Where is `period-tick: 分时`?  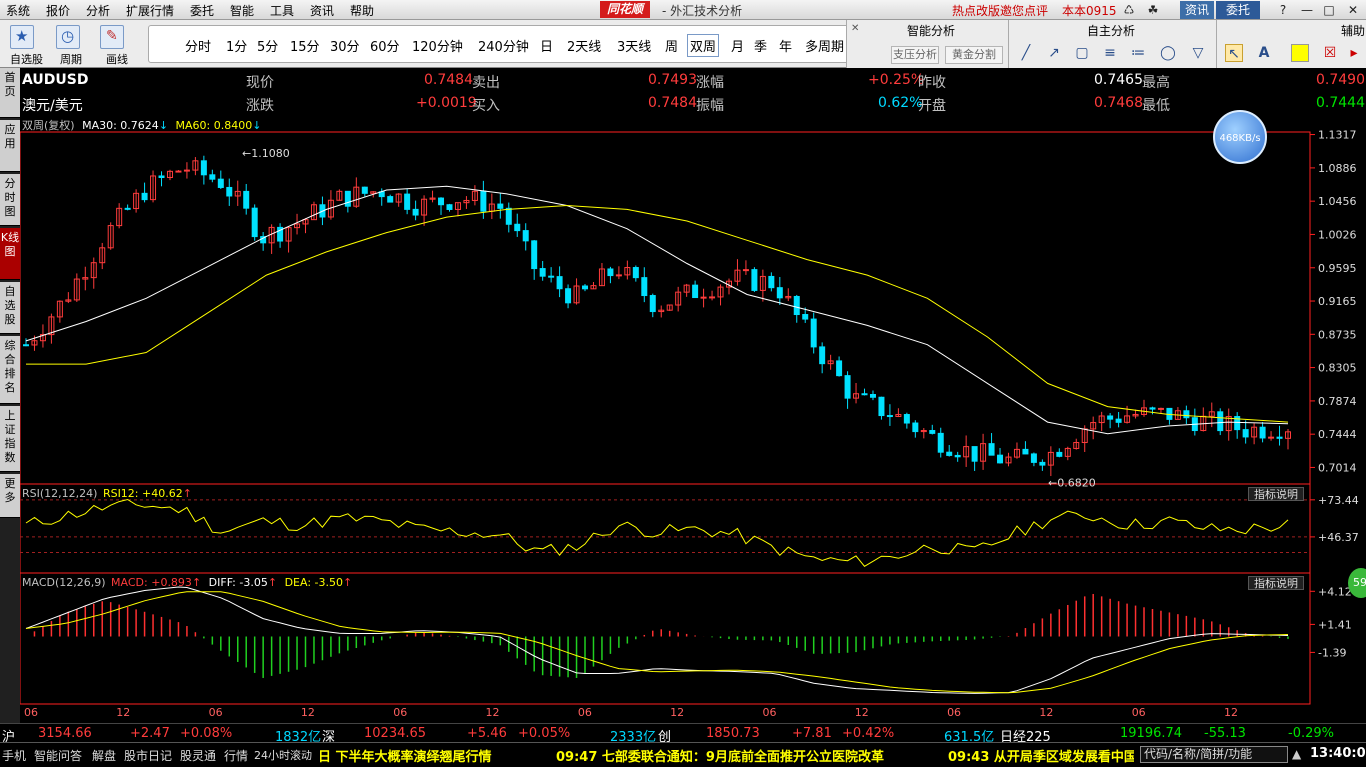 period-tick: 分时 is located at coordinates (198, 47).